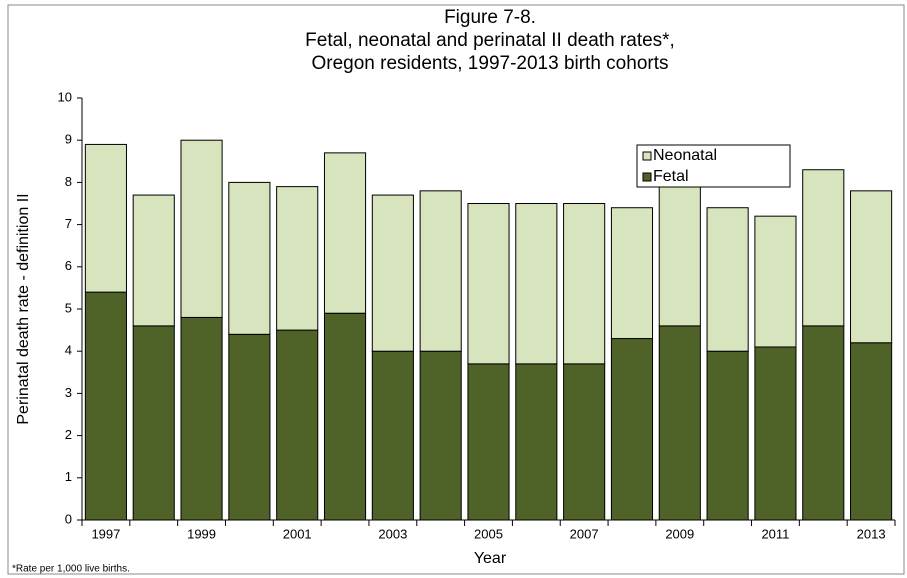  What do you see at coordinates (105, 533) in the screenshot?
I see `x-tick-label: 1997` at bounding box center [105, 533].